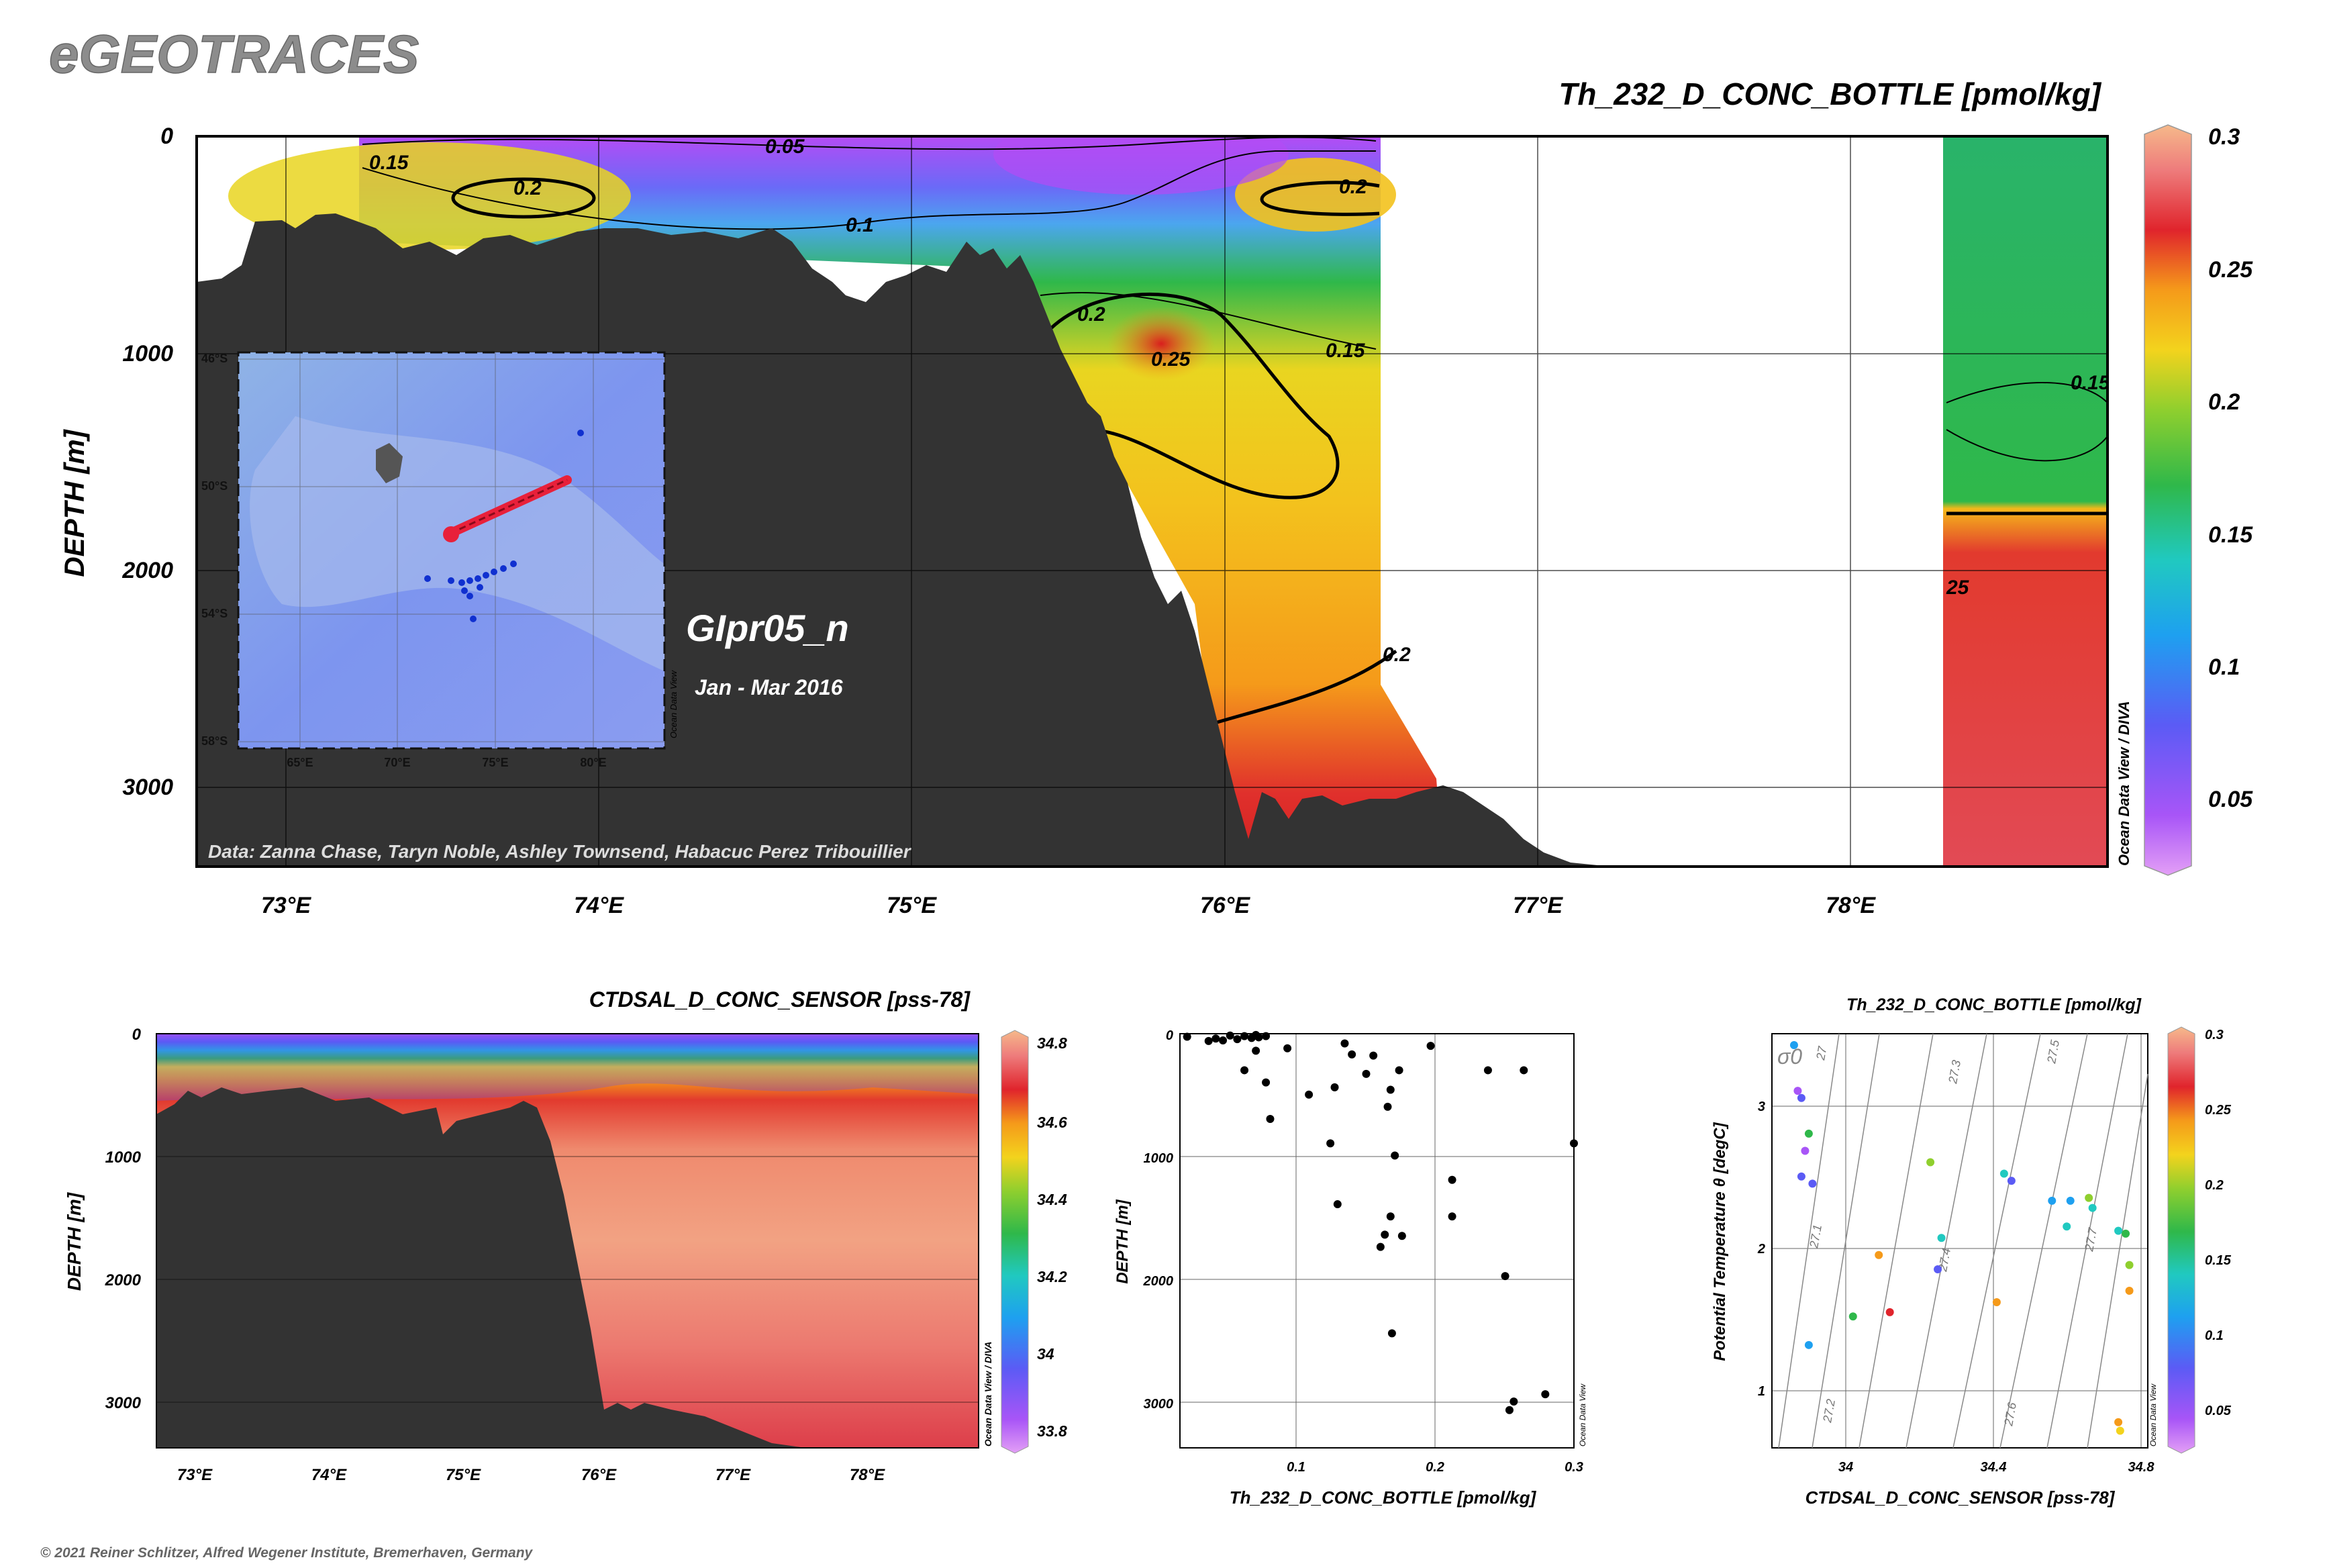 The height and width of the screenshot is (1568, 2327). Describe the element at coordinates (599, 1475) in the screenshot. I see `sal-x-tick: 76°E` at that location.